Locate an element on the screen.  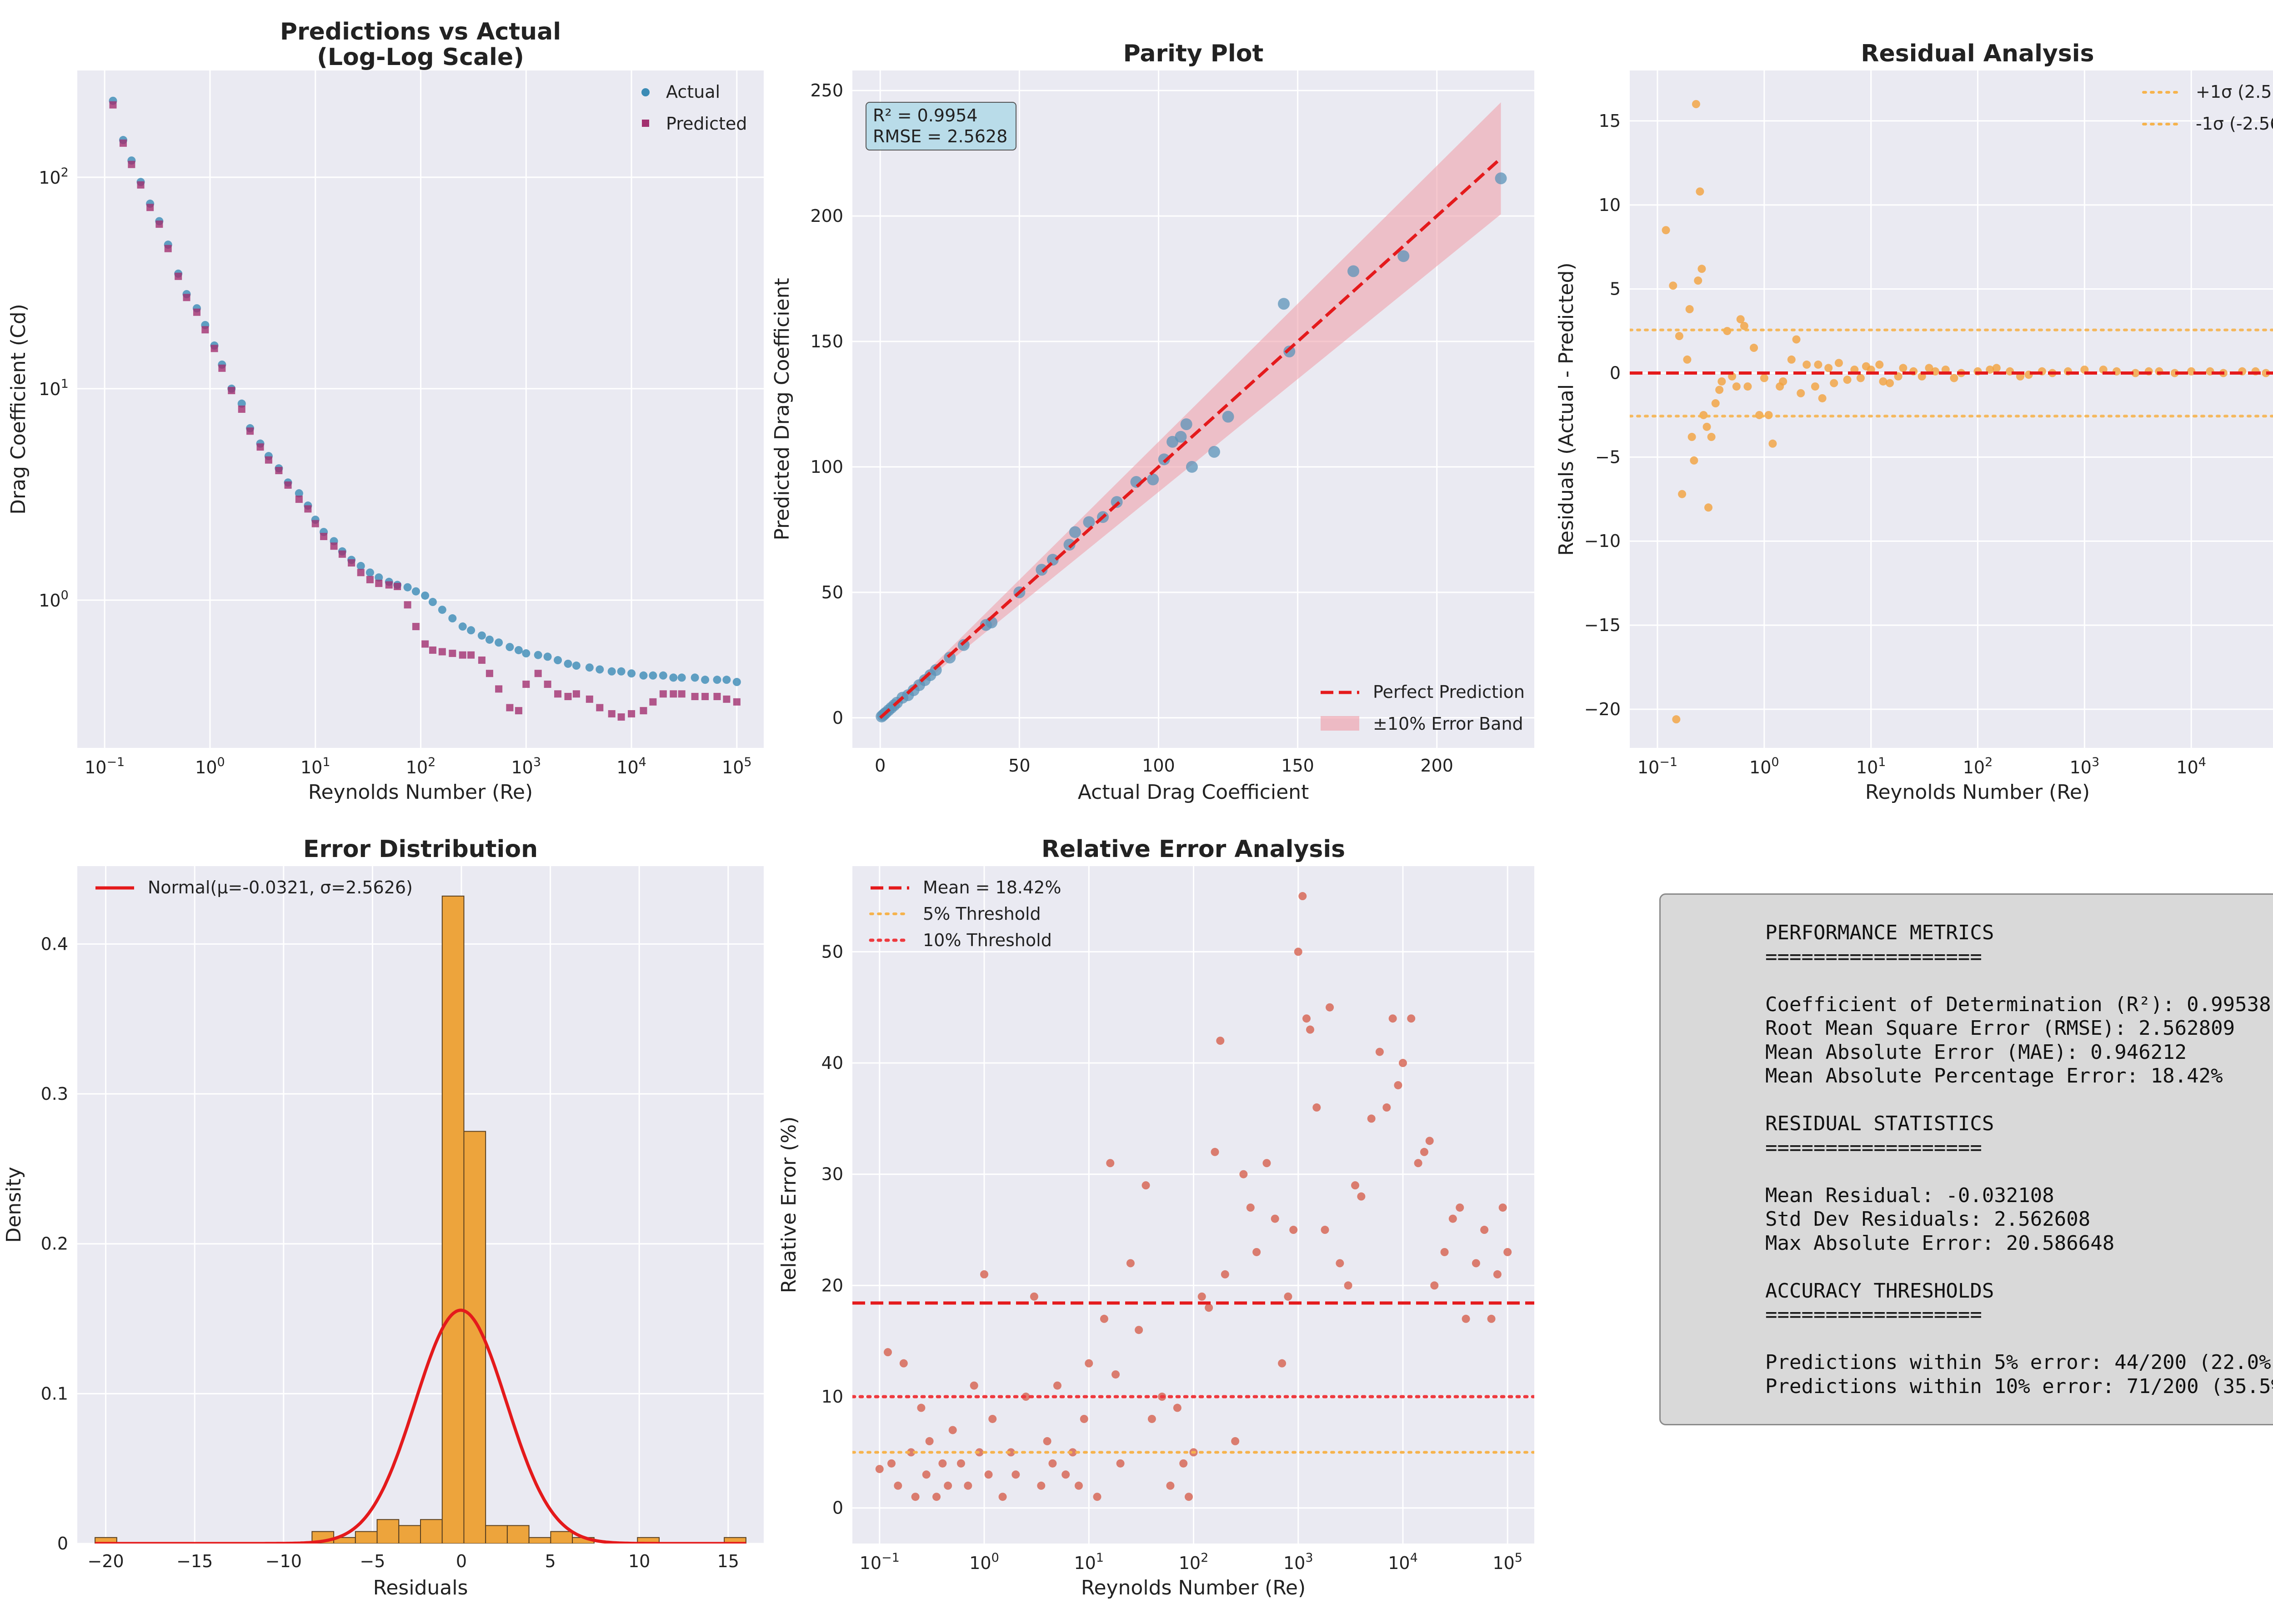
x-tick-label: 5 is located at coordinates (550, 1561).